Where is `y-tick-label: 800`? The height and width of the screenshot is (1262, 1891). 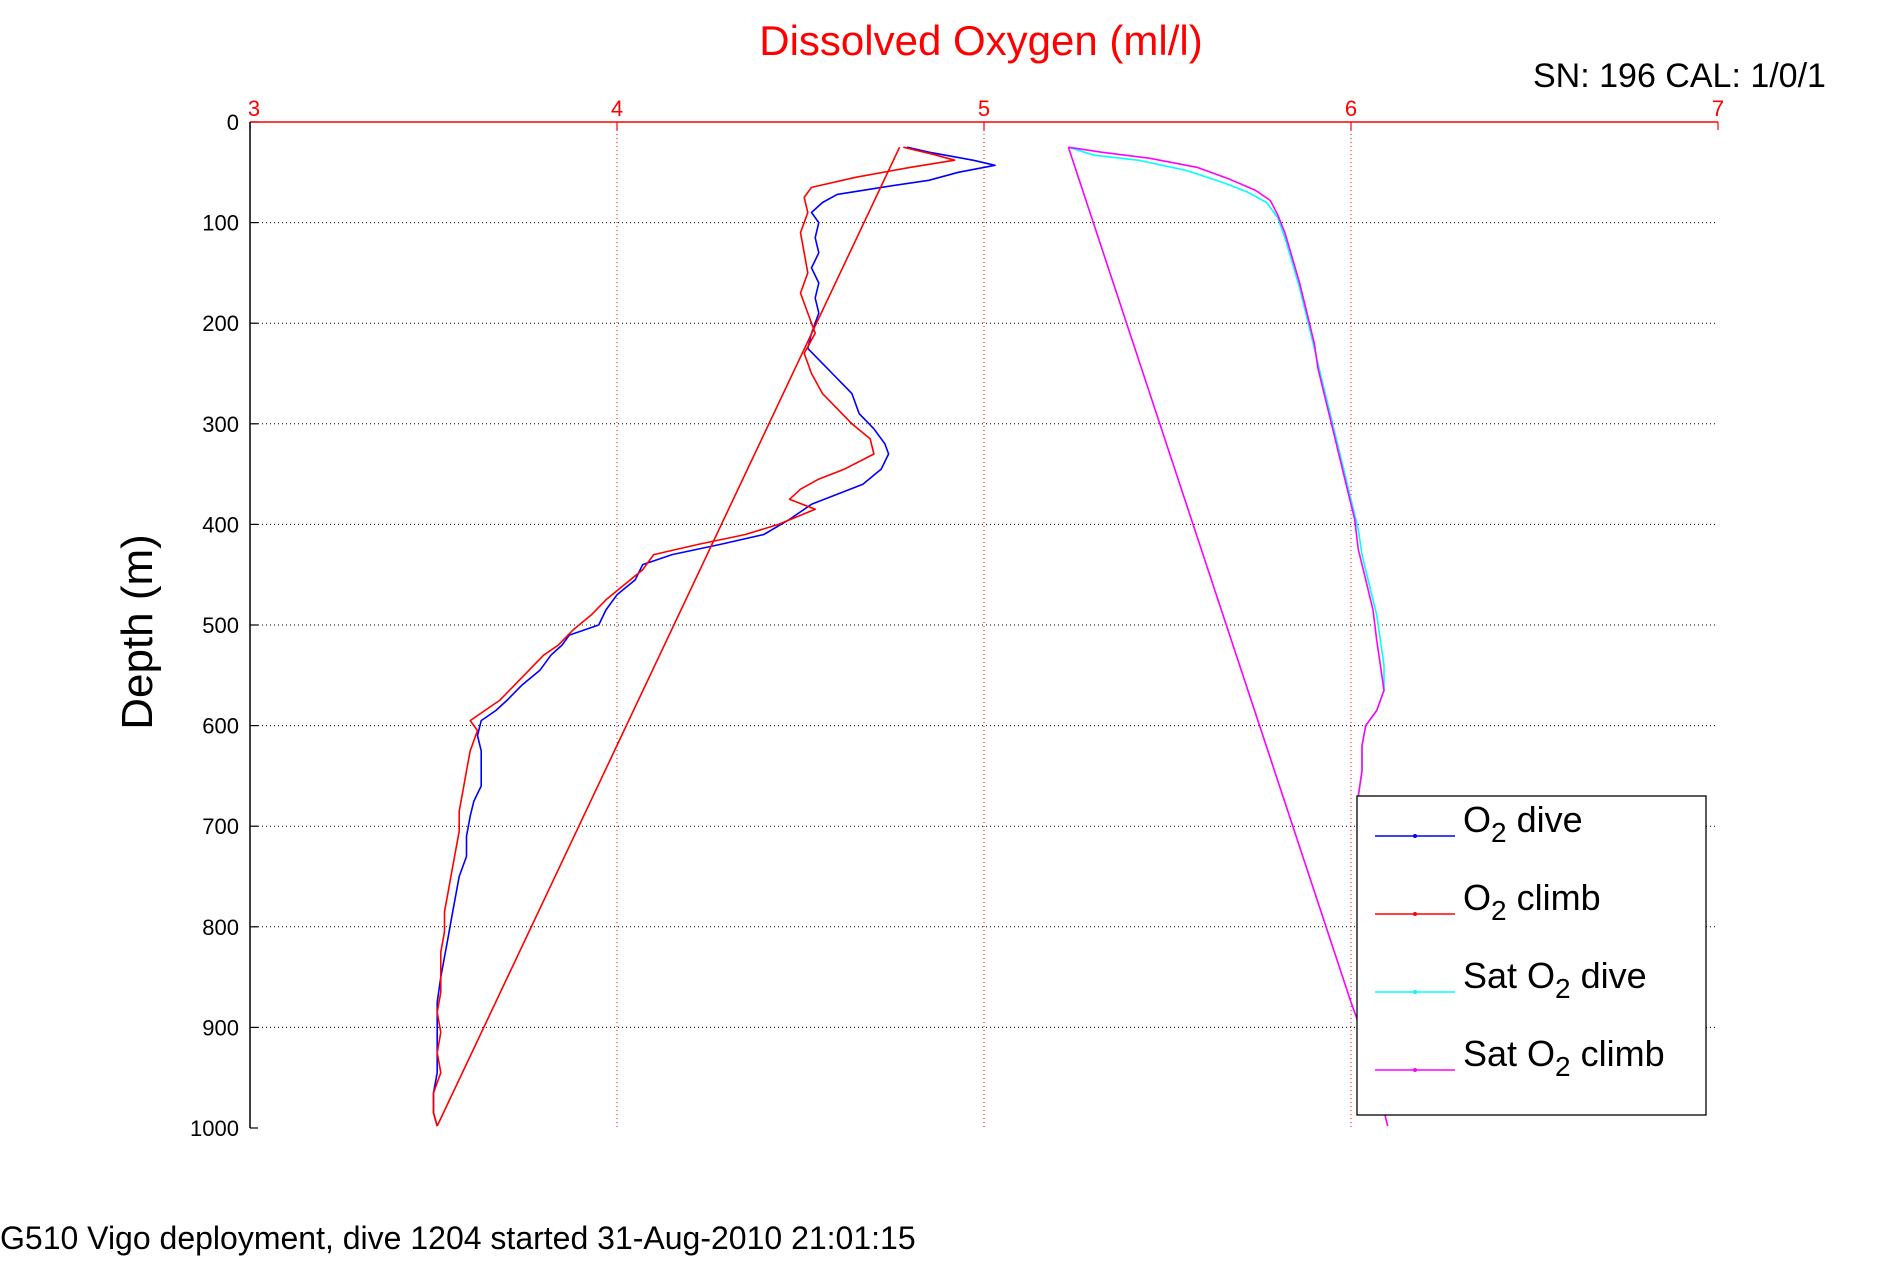 y-tick-label: 800 is located at coordinates (220, 927).